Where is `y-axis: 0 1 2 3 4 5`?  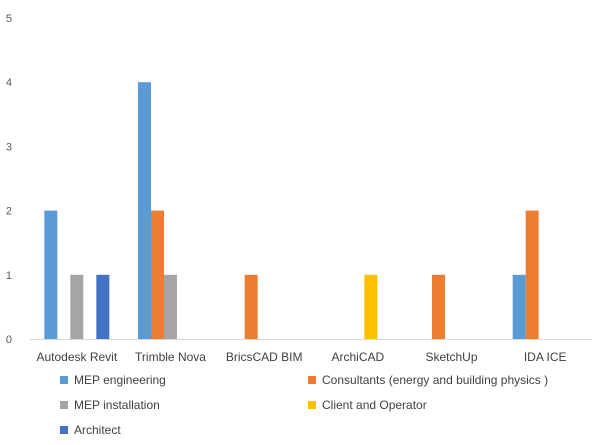
y-axis: 0 1 2 3 4 5 is located at coordinates (9, 179).